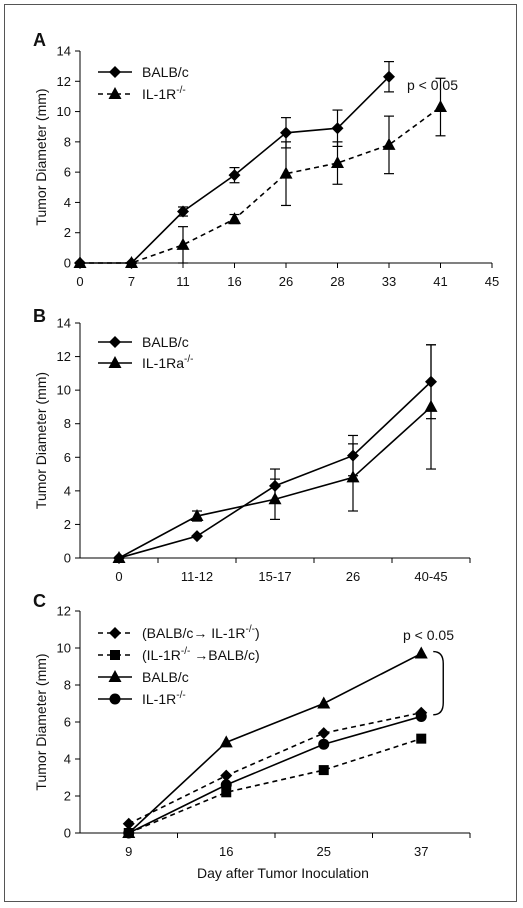 The height and width of the screenshot is (908, 523). What do you see at coordinates (353, 576) in the screenshot?
I see `x-tick-label: 26` at bounding box center [353, 576].